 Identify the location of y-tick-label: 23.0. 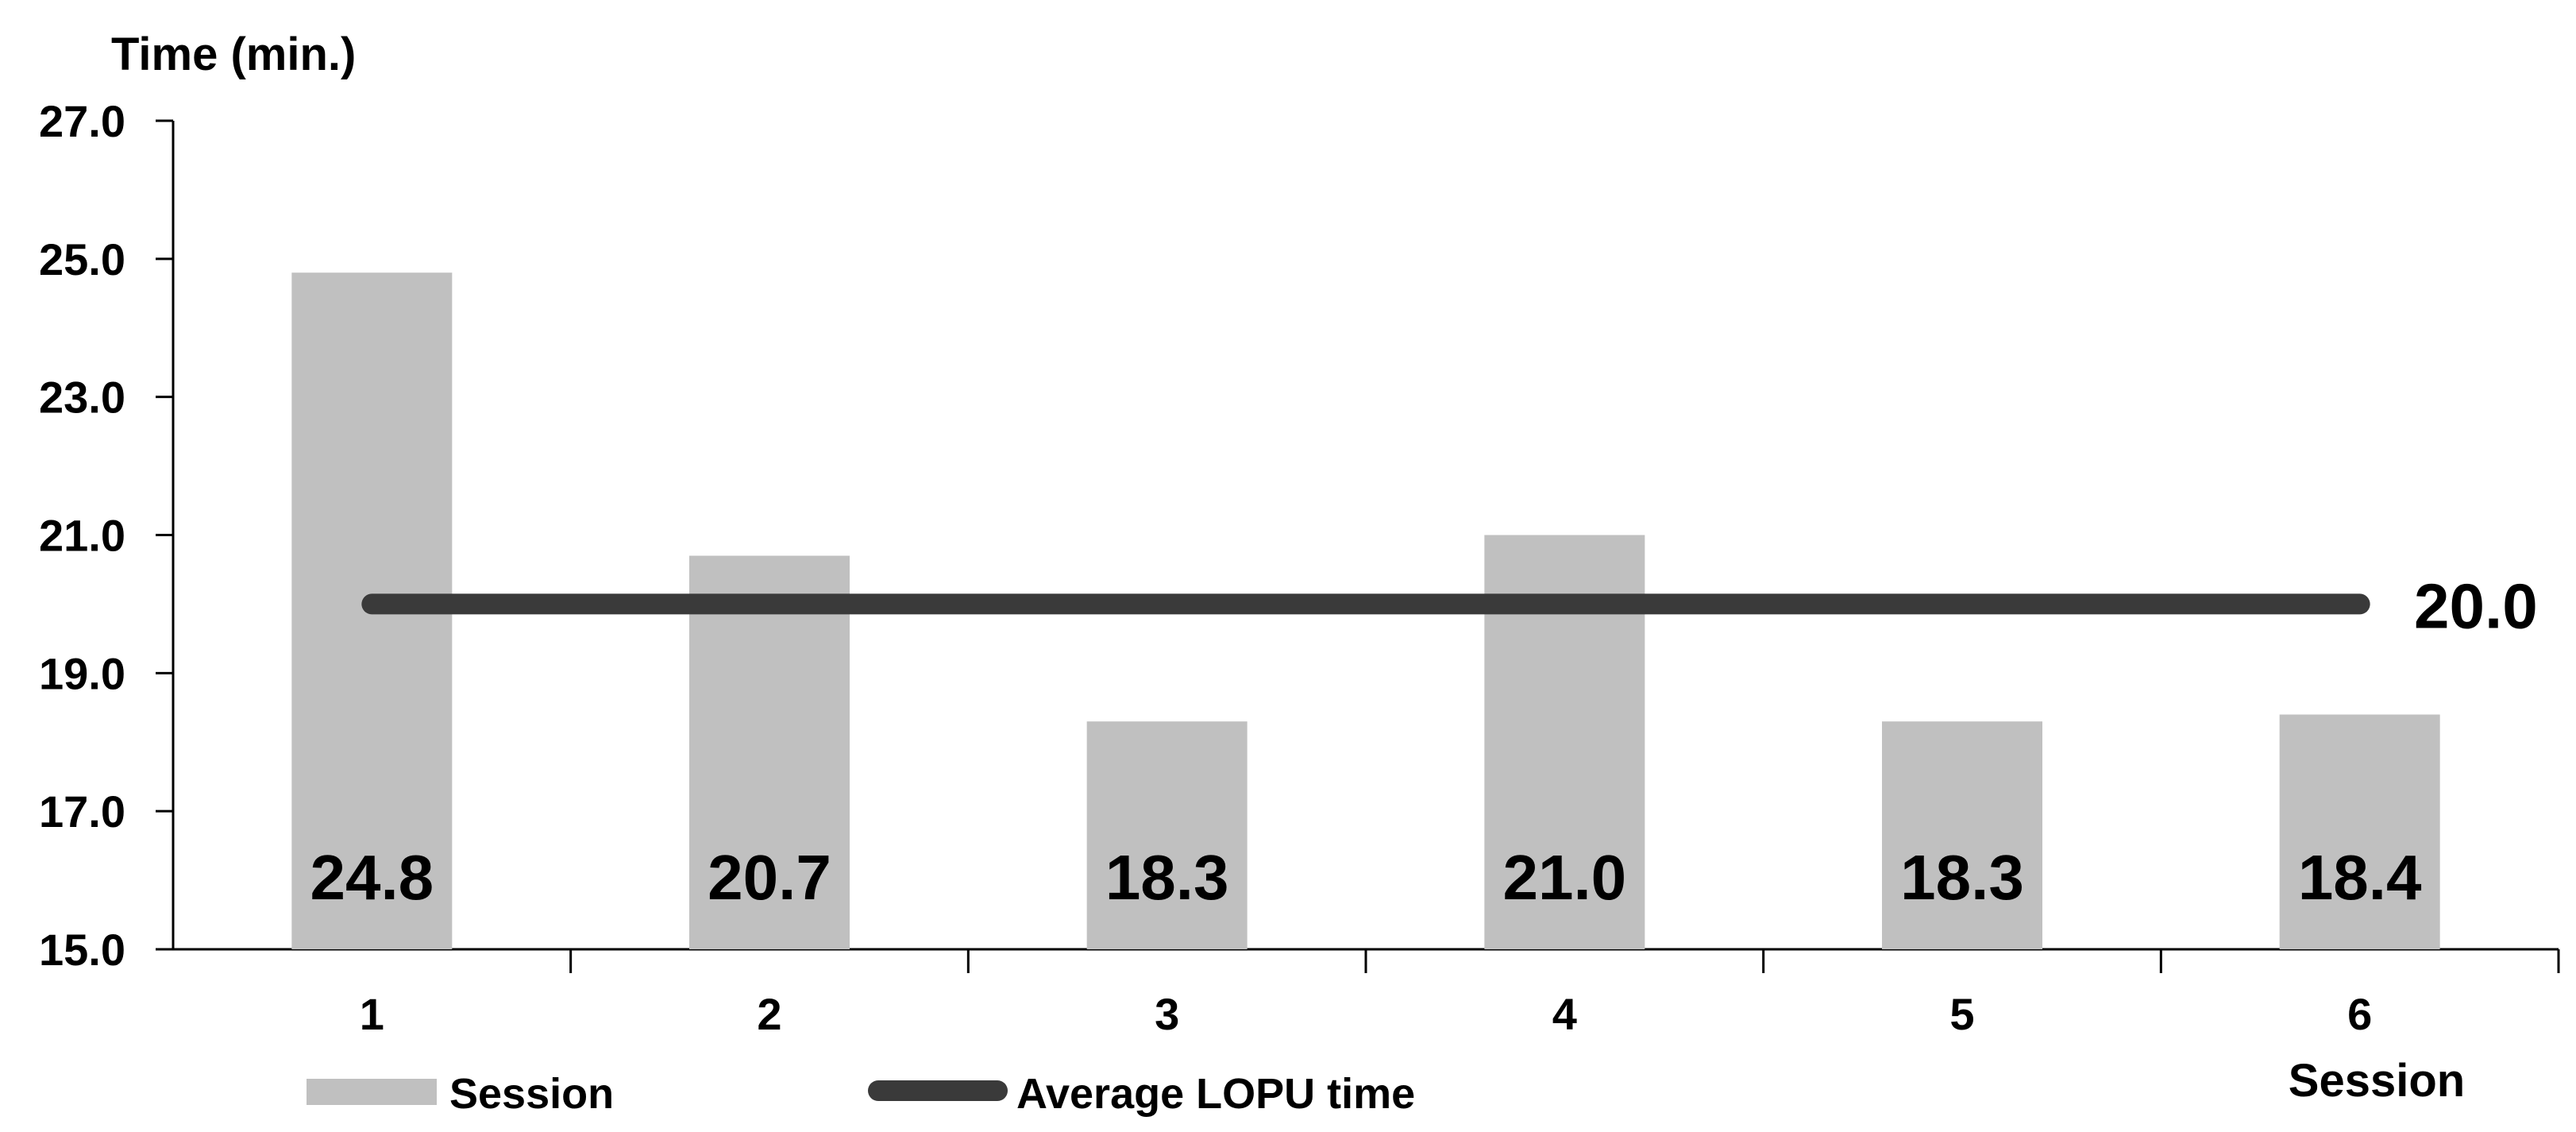
(82, 398).